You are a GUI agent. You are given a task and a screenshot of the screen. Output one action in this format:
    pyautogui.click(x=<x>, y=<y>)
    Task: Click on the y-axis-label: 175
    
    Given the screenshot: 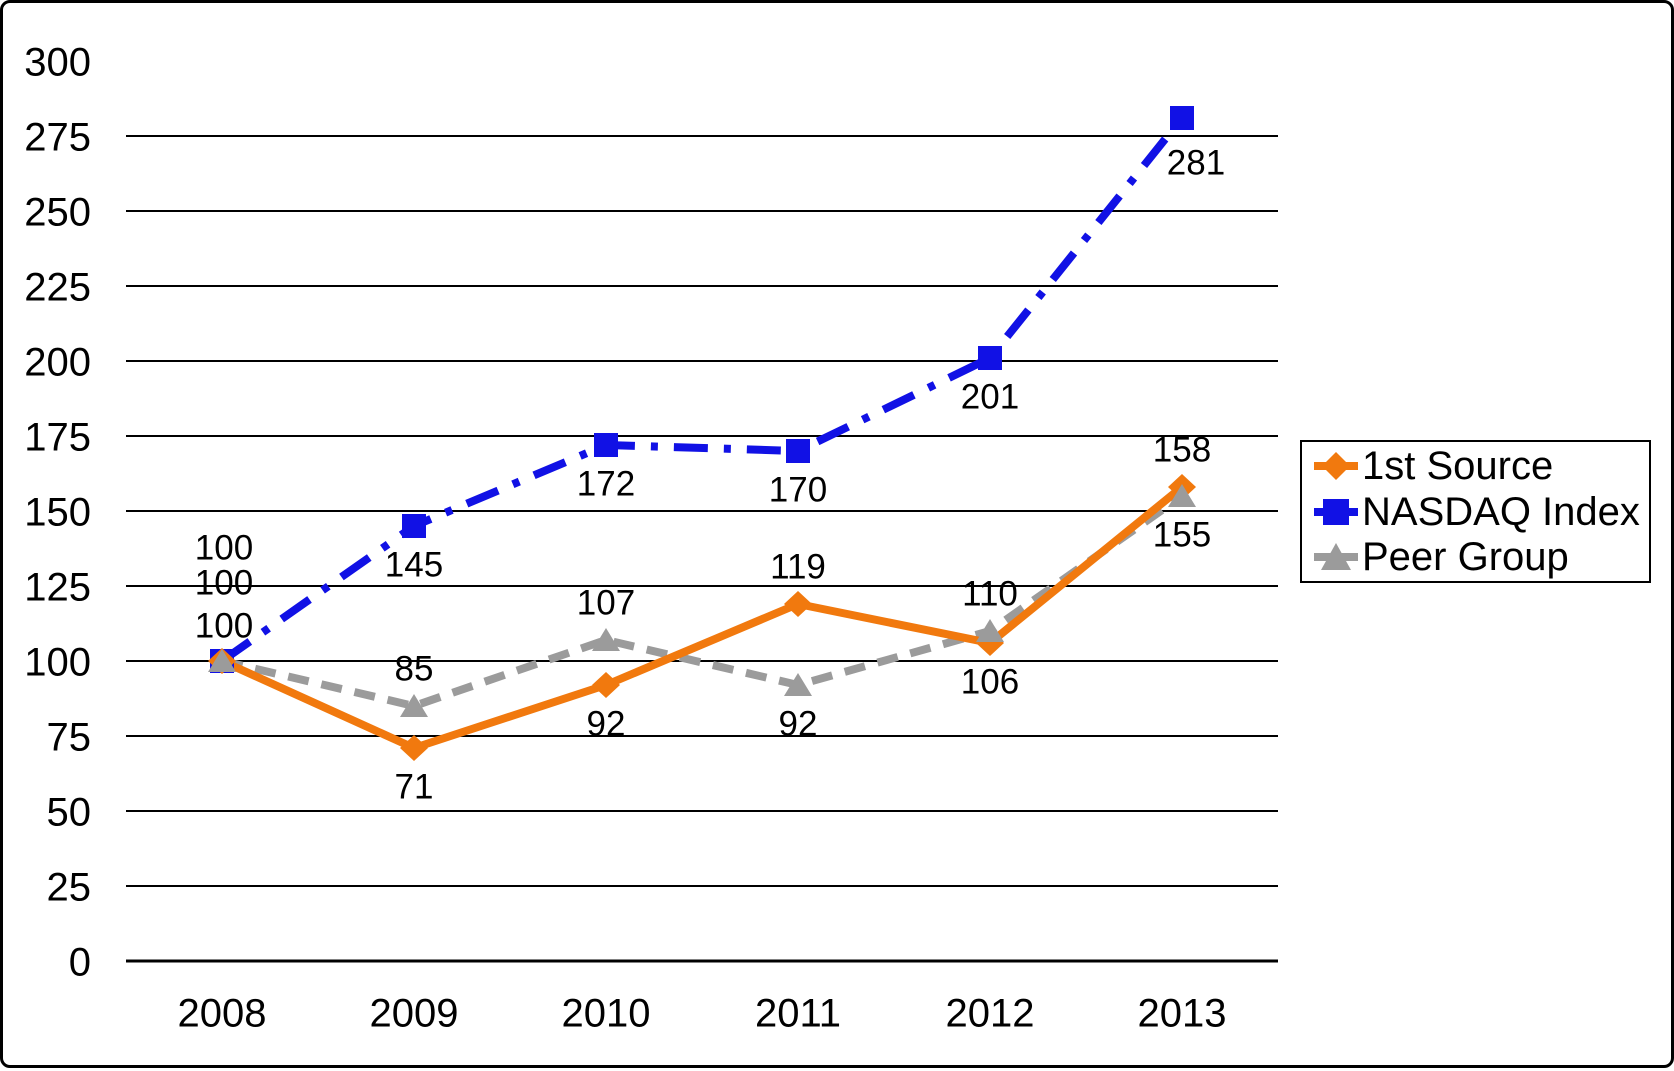 What is the action you would take?
    pyautogui.click(x=57, y=437)
    